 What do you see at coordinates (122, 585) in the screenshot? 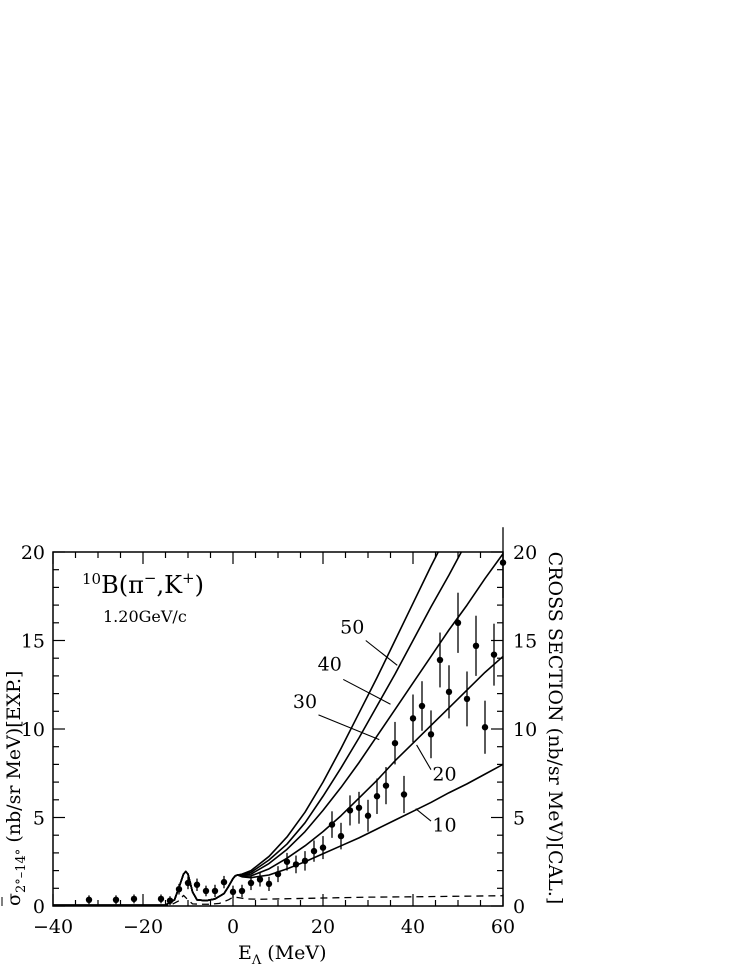
I see `title-reaction-core: B(π` at bounding box center [122, 585].